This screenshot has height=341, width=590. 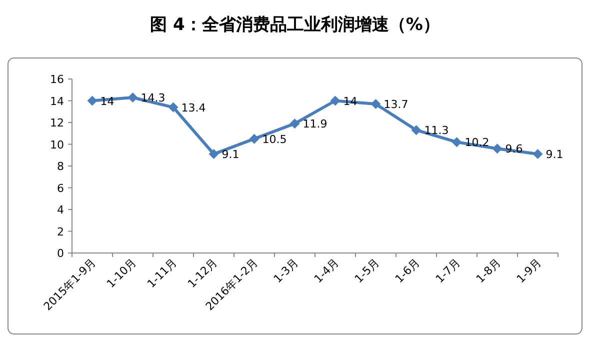 I want to click on data-label: 9.6, so click(x=514, y=149).